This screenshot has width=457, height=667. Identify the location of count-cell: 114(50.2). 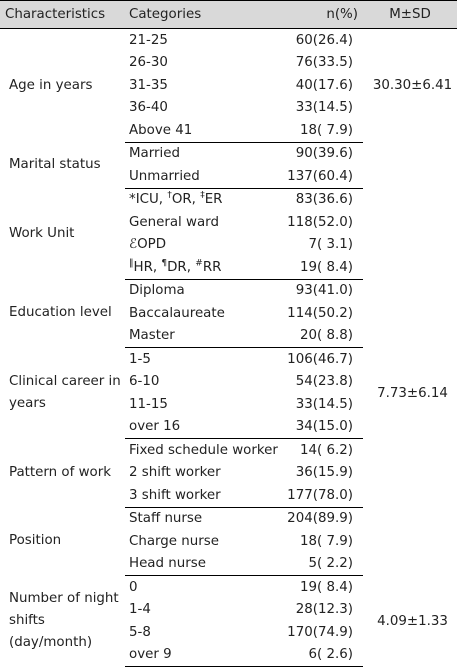
(320, 313).